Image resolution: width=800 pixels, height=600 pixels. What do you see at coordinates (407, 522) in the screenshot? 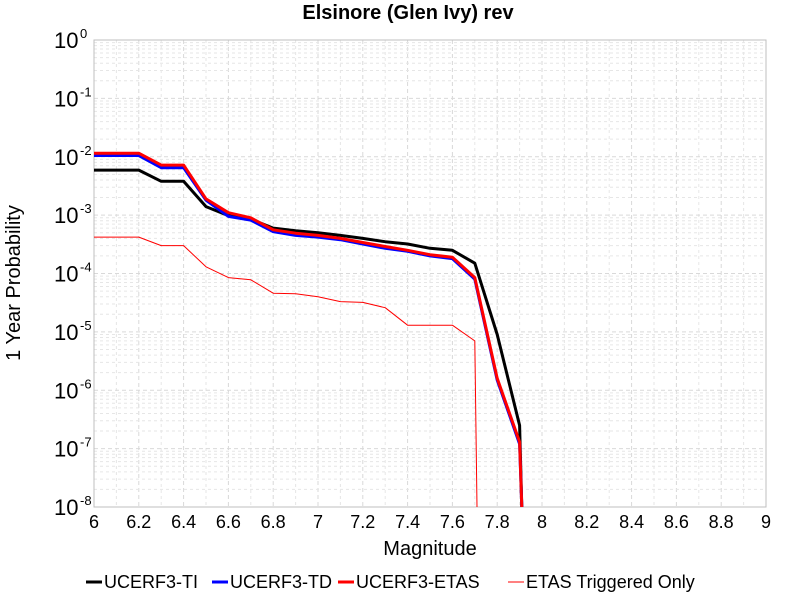
I see `x-tick-label: 7.4` at bounding box center [407, 522].